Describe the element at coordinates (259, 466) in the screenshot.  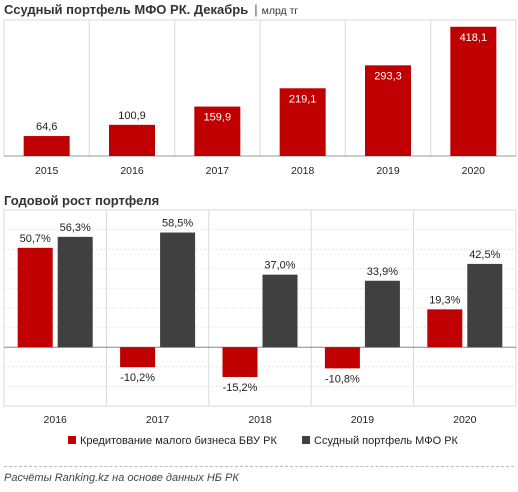
I see `footer-divider` at that location.